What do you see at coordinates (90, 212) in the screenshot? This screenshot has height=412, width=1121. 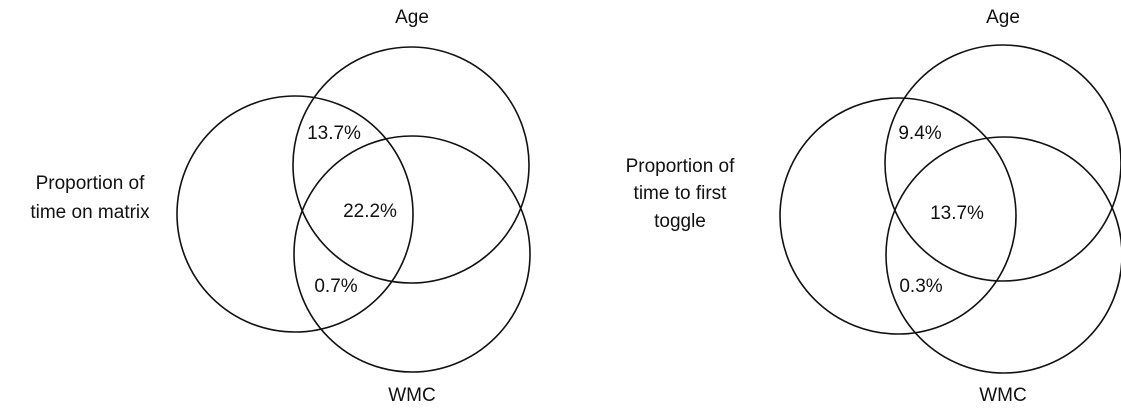 I see `side-label: time on matrix` at bounding box center [90, 212].